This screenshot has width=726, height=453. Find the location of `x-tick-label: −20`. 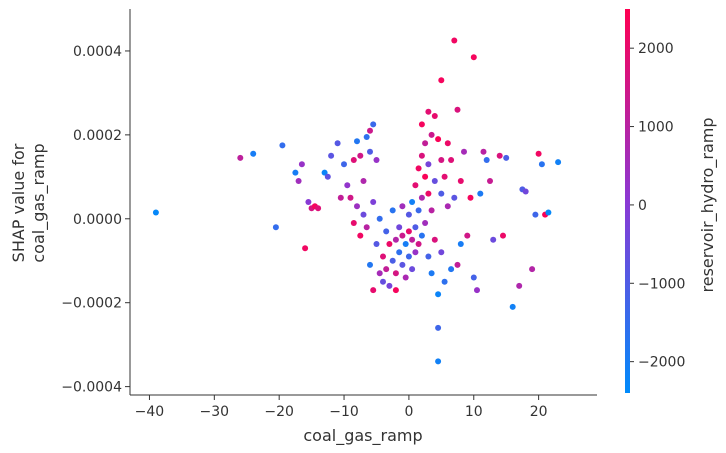

x-tick-label: −20 is located at coordinates (279, 412).